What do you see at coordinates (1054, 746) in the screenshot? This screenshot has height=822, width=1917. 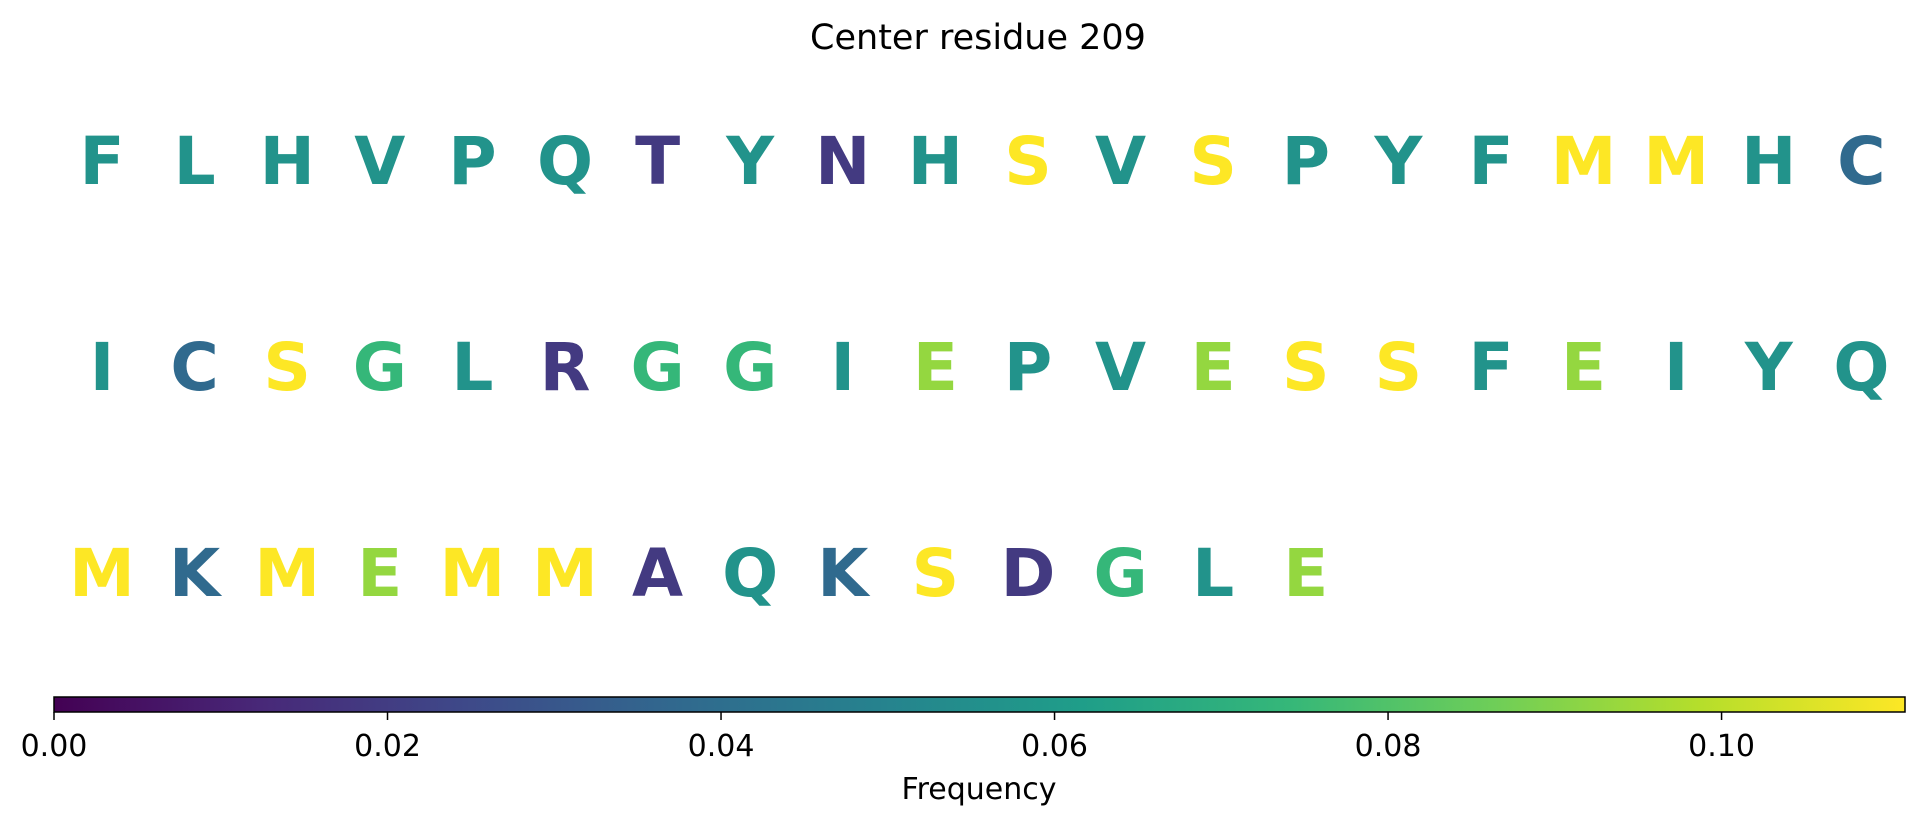 I see `colorbar-tick-label: 0.06` at bounding box center [1054, 746].